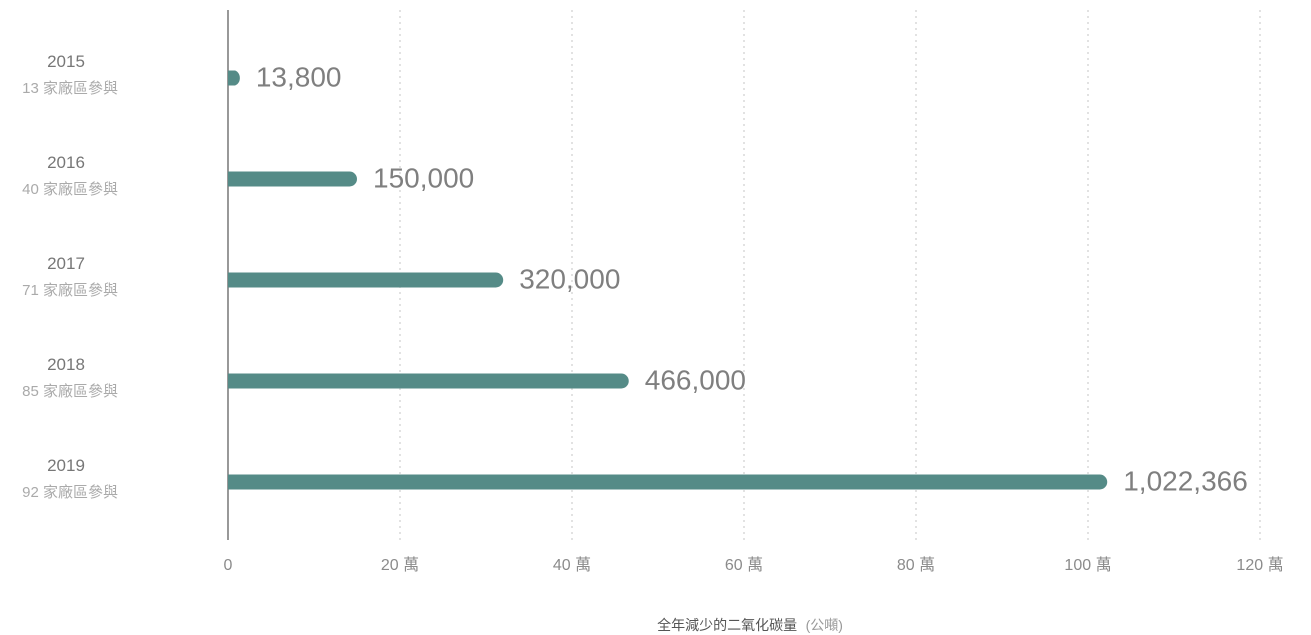 The width and height of the screenshot is (1311, 635). I want to click on x-tick-label: 0, so click(228, 565).